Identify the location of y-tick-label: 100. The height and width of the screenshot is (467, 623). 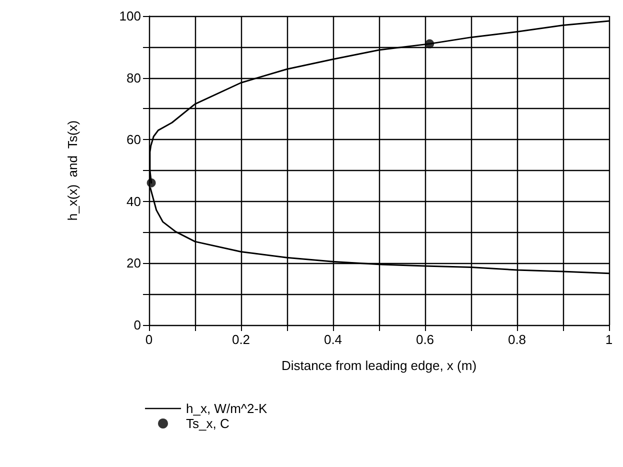
(130, 16).